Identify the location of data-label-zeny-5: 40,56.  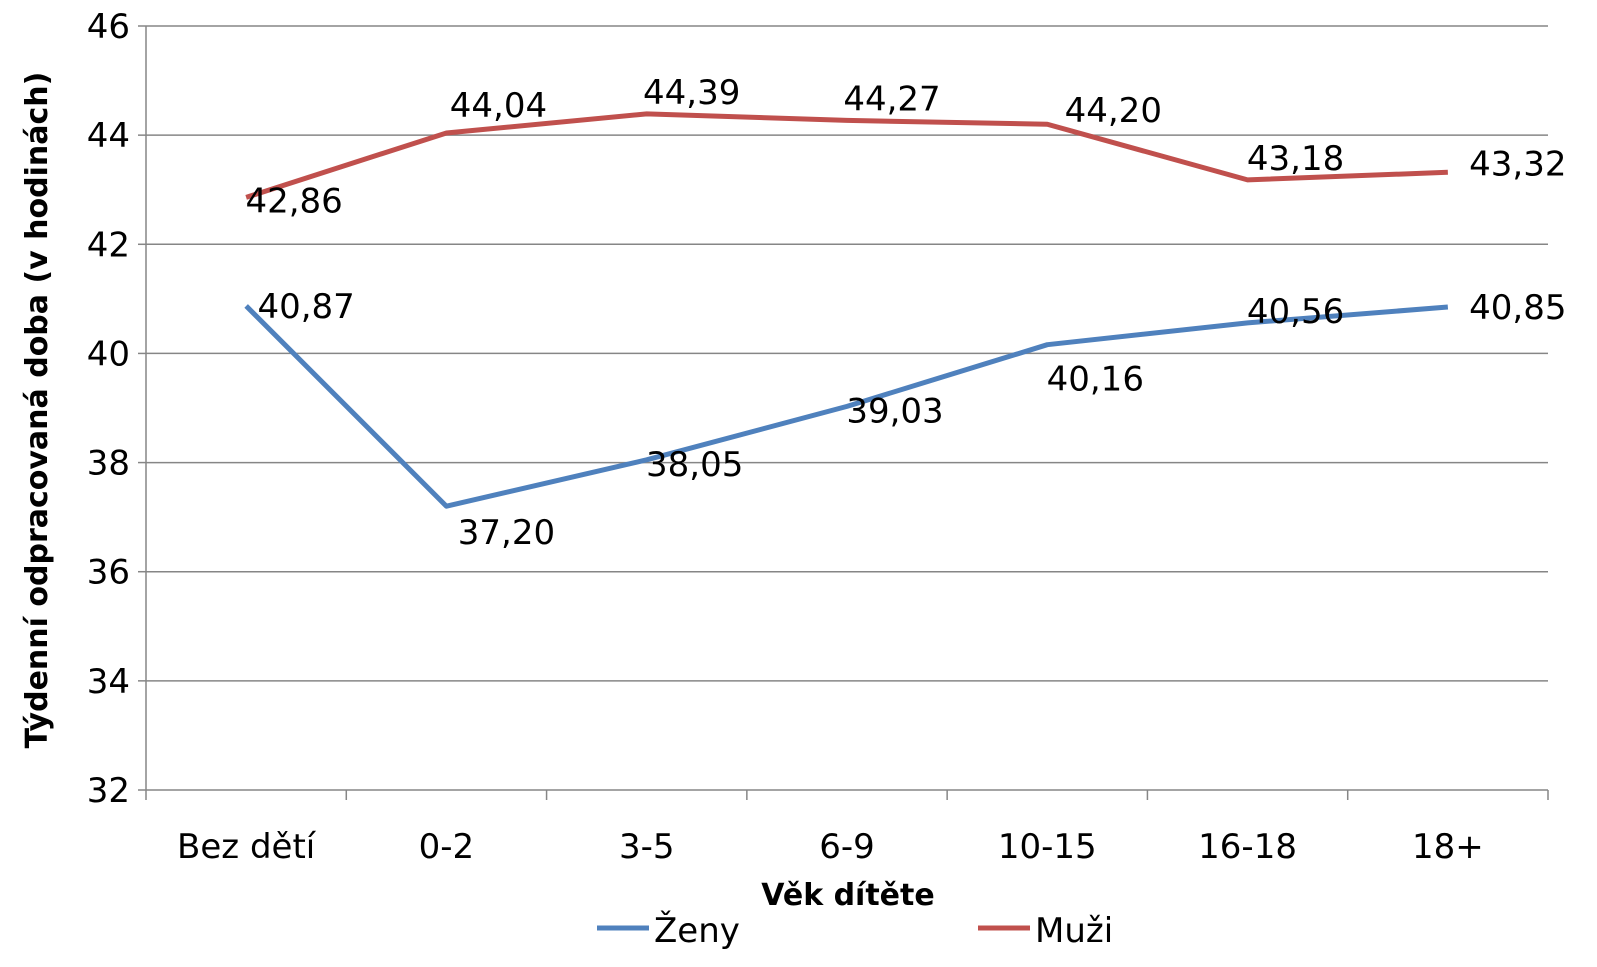
(1295, 312).